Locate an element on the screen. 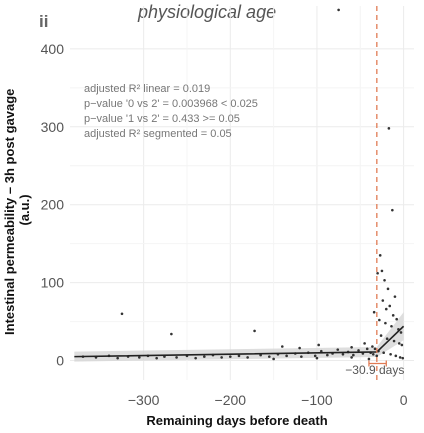  x-tick-label: 0 is located at coordinates (404, 400).